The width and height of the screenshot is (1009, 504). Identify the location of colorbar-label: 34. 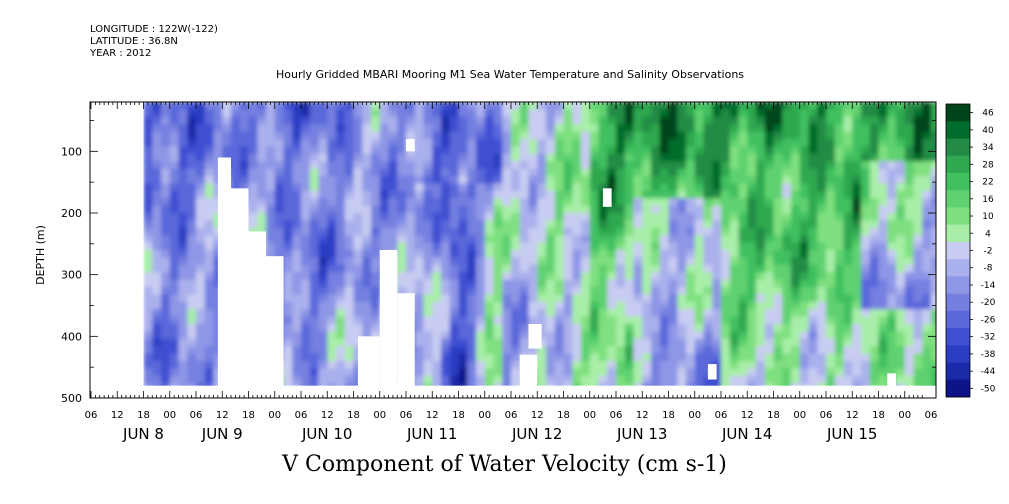
(988, 148).